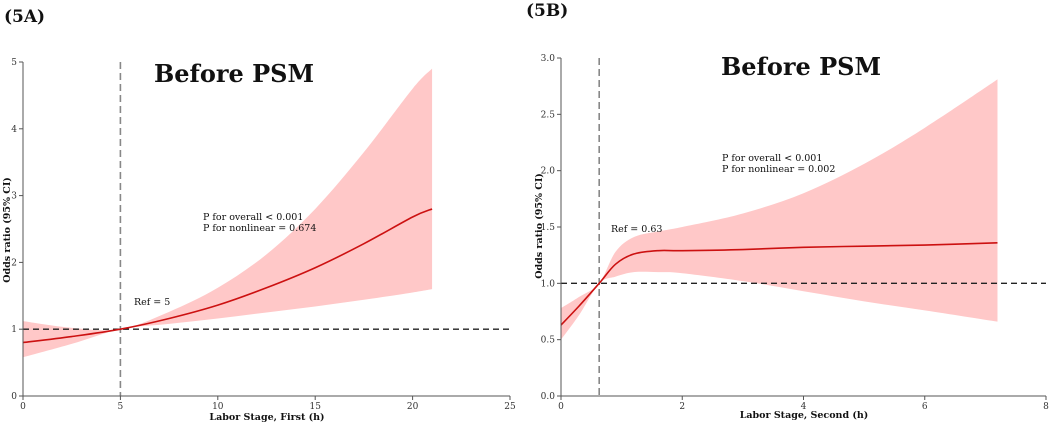 The image size is (1052, 425). What do you see at coordinates (539, 226) in the screenshot?
I see `y-axis-title-5b: Odds ratio (95% CI)` at bounding box center [539, 226].